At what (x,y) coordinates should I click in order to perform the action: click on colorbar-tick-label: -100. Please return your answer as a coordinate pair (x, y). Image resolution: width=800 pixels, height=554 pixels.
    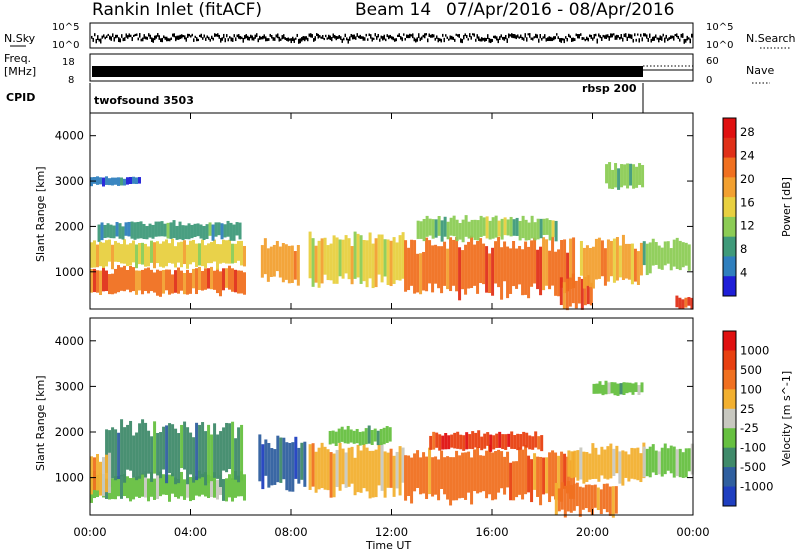
    Looking at the image, I should click on (753, 448).